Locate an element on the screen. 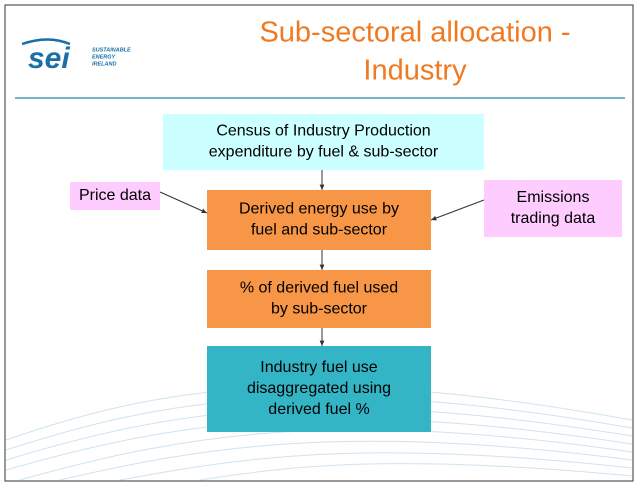 The height and width of the screenshot is (486, 638). node-label: fuel and sub-sector is located at coordinates (319, 230).